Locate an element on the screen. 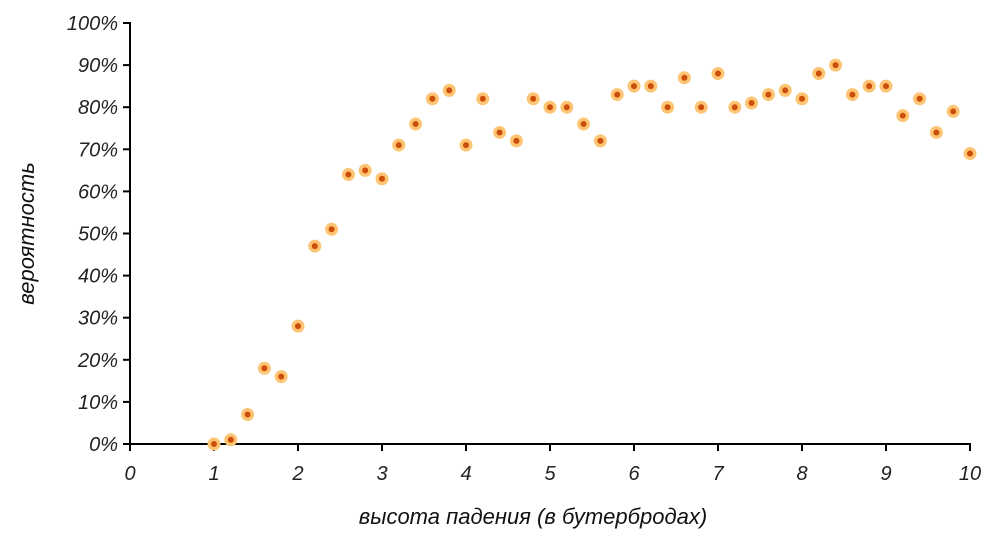 The width and height of the screenshot is (997, 542). y-tick-label: 60% is located at coordinates (98, 192).